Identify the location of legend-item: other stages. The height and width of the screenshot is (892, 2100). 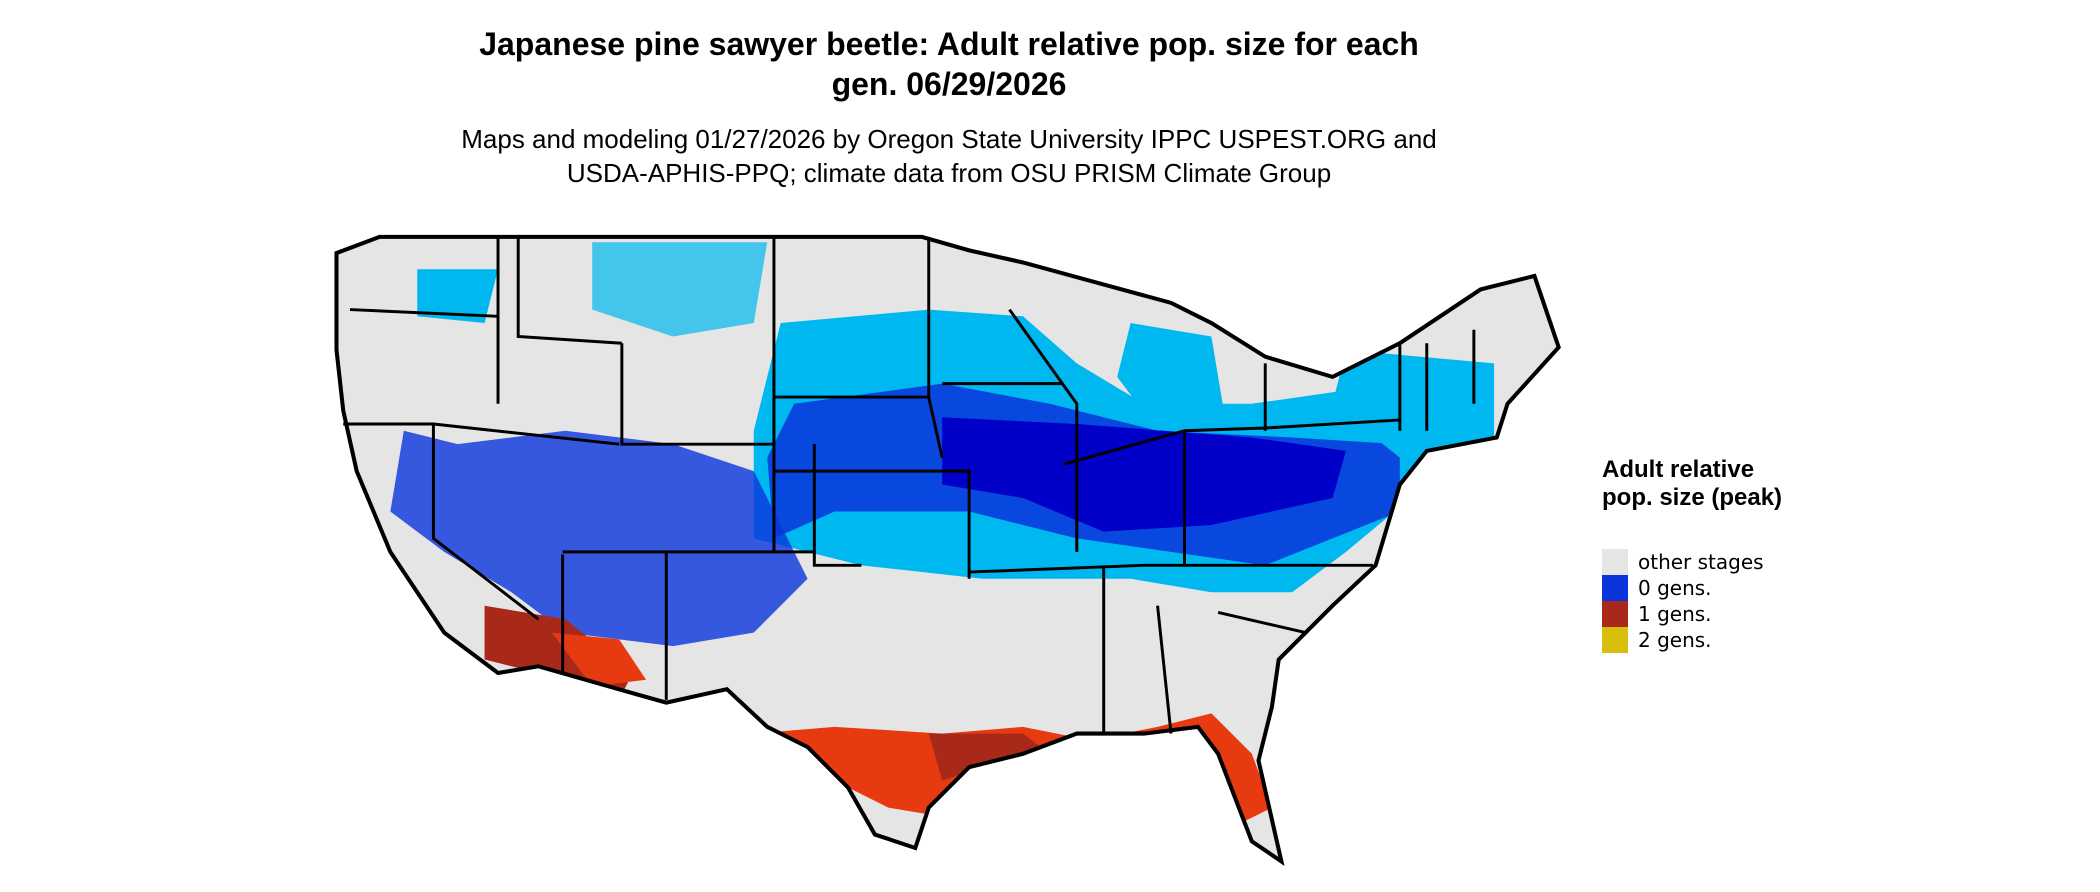
(1683, 562).